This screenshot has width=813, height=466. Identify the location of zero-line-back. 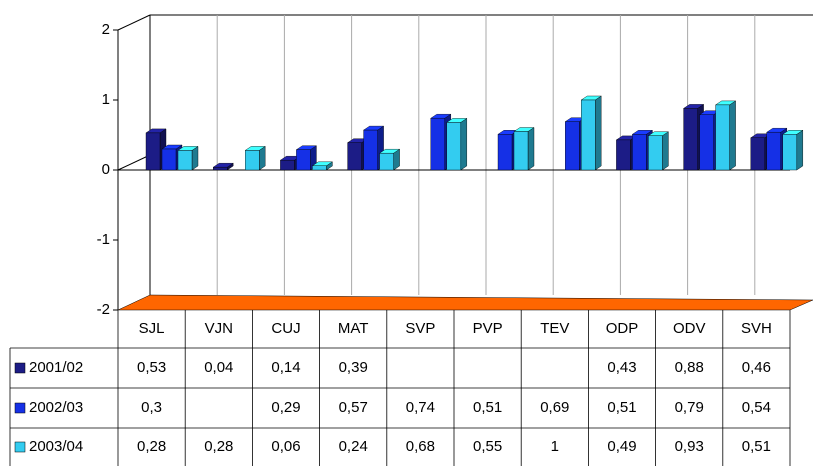
(134, 162).